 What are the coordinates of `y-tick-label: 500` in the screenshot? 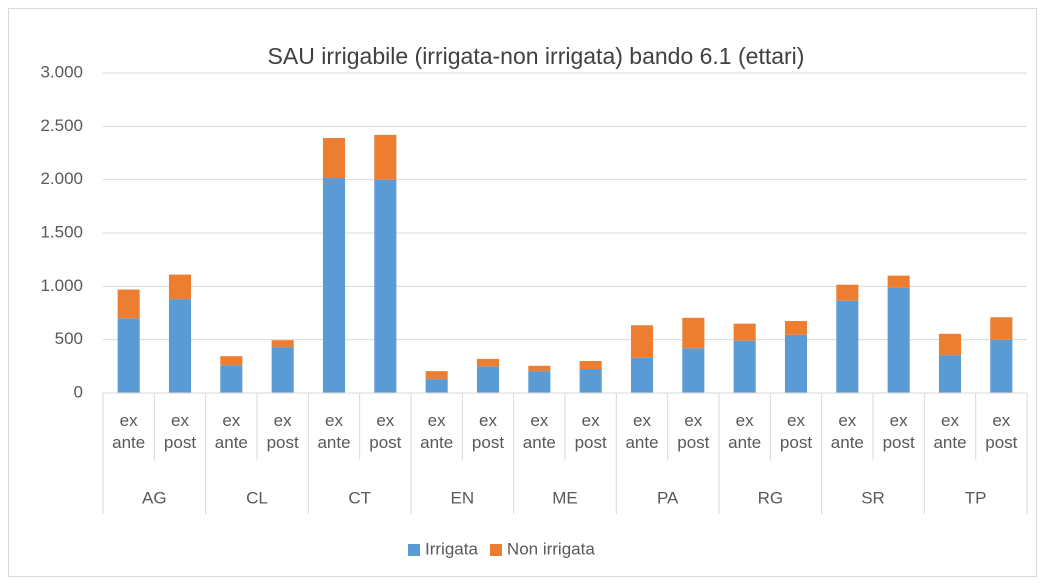 It's located at (69, 338).